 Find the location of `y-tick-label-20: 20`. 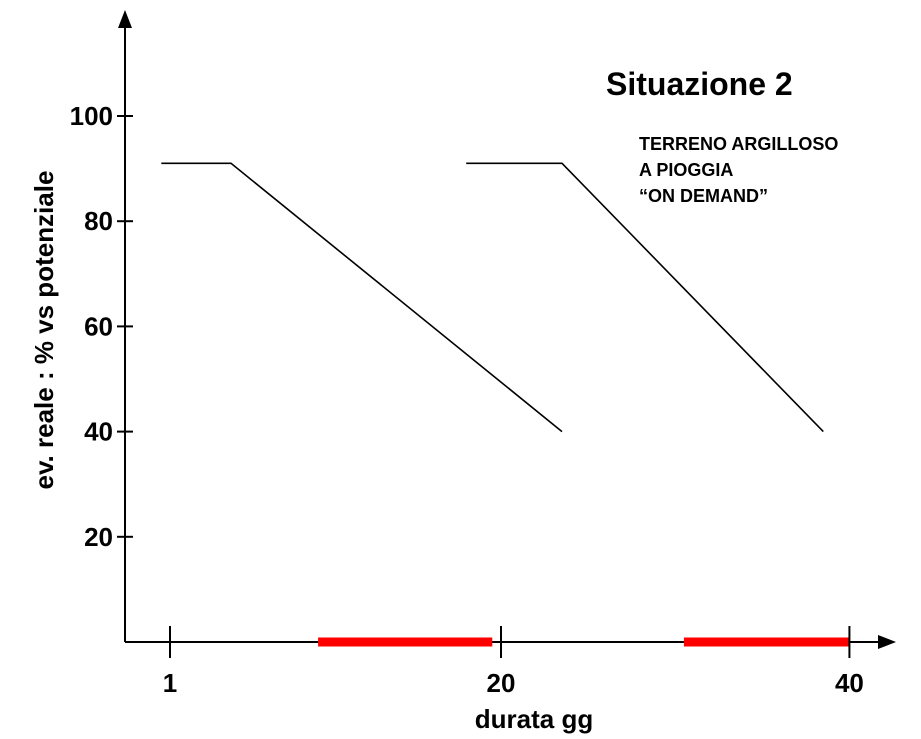

y-tick-label-20: 20 is located at coordinates (98, 537).